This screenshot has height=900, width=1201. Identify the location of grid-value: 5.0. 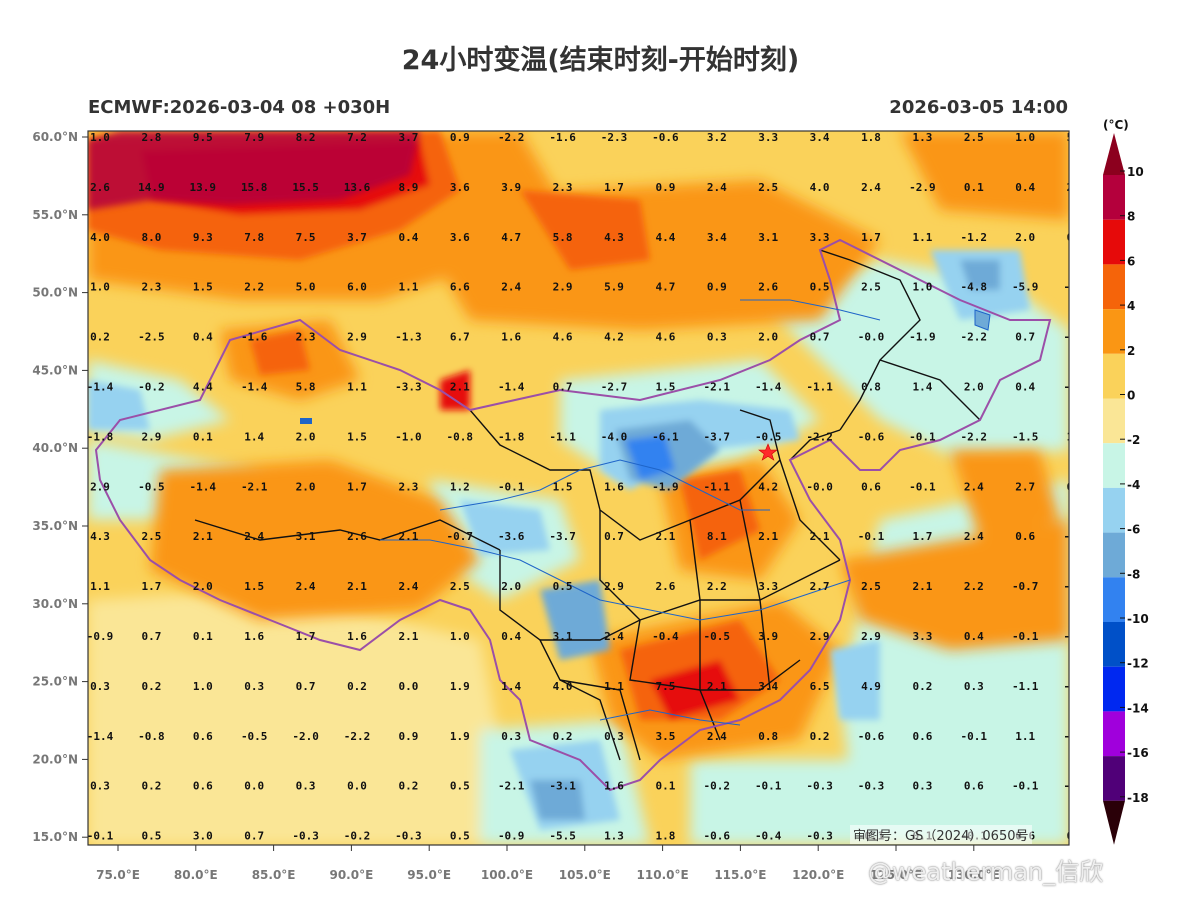
(306, 287).